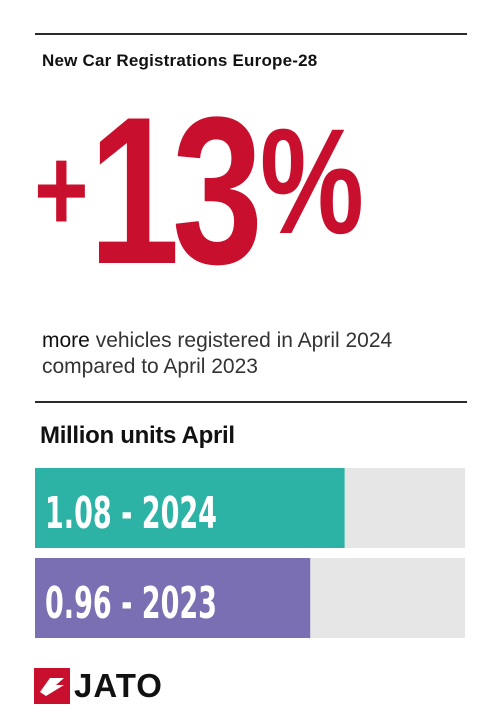 This screenshot has width=500, height=723. I want to click on headline-sign: +, so click(61, 190).